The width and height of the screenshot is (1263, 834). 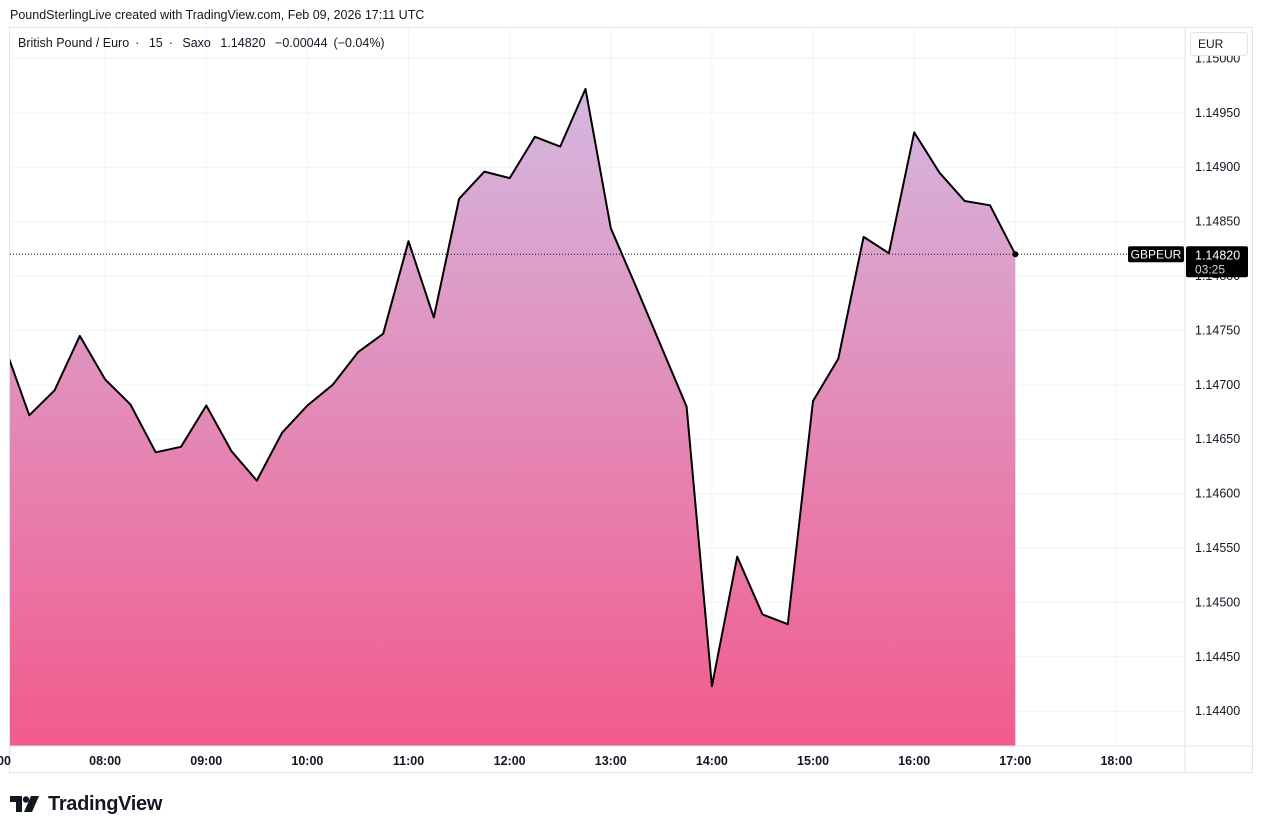 What do you see at coordinates (1217, 602) in the screenshot?
I see `price-tick-label: 1.14500` at bounding box center [1217, 602].